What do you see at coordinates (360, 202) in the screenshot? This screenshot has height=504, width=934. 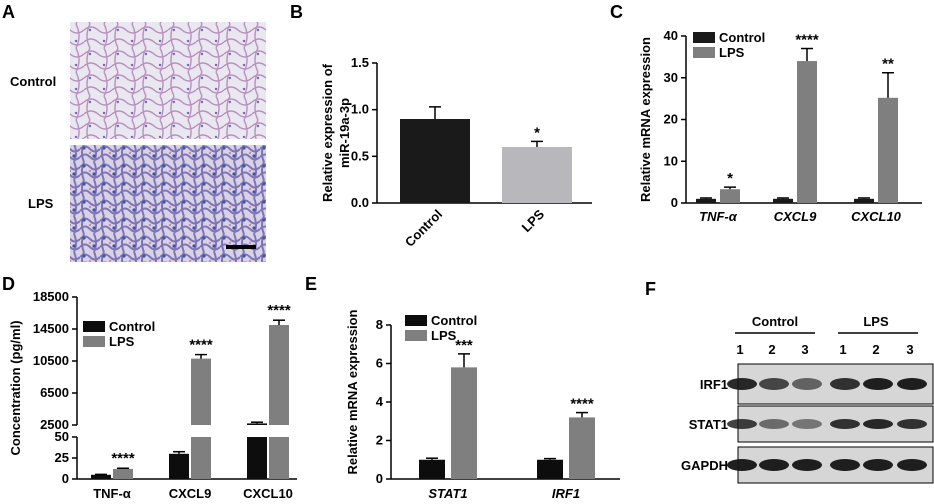 I see `chart-b-ytick-label: 0.0` at bounding box center [360, 202].